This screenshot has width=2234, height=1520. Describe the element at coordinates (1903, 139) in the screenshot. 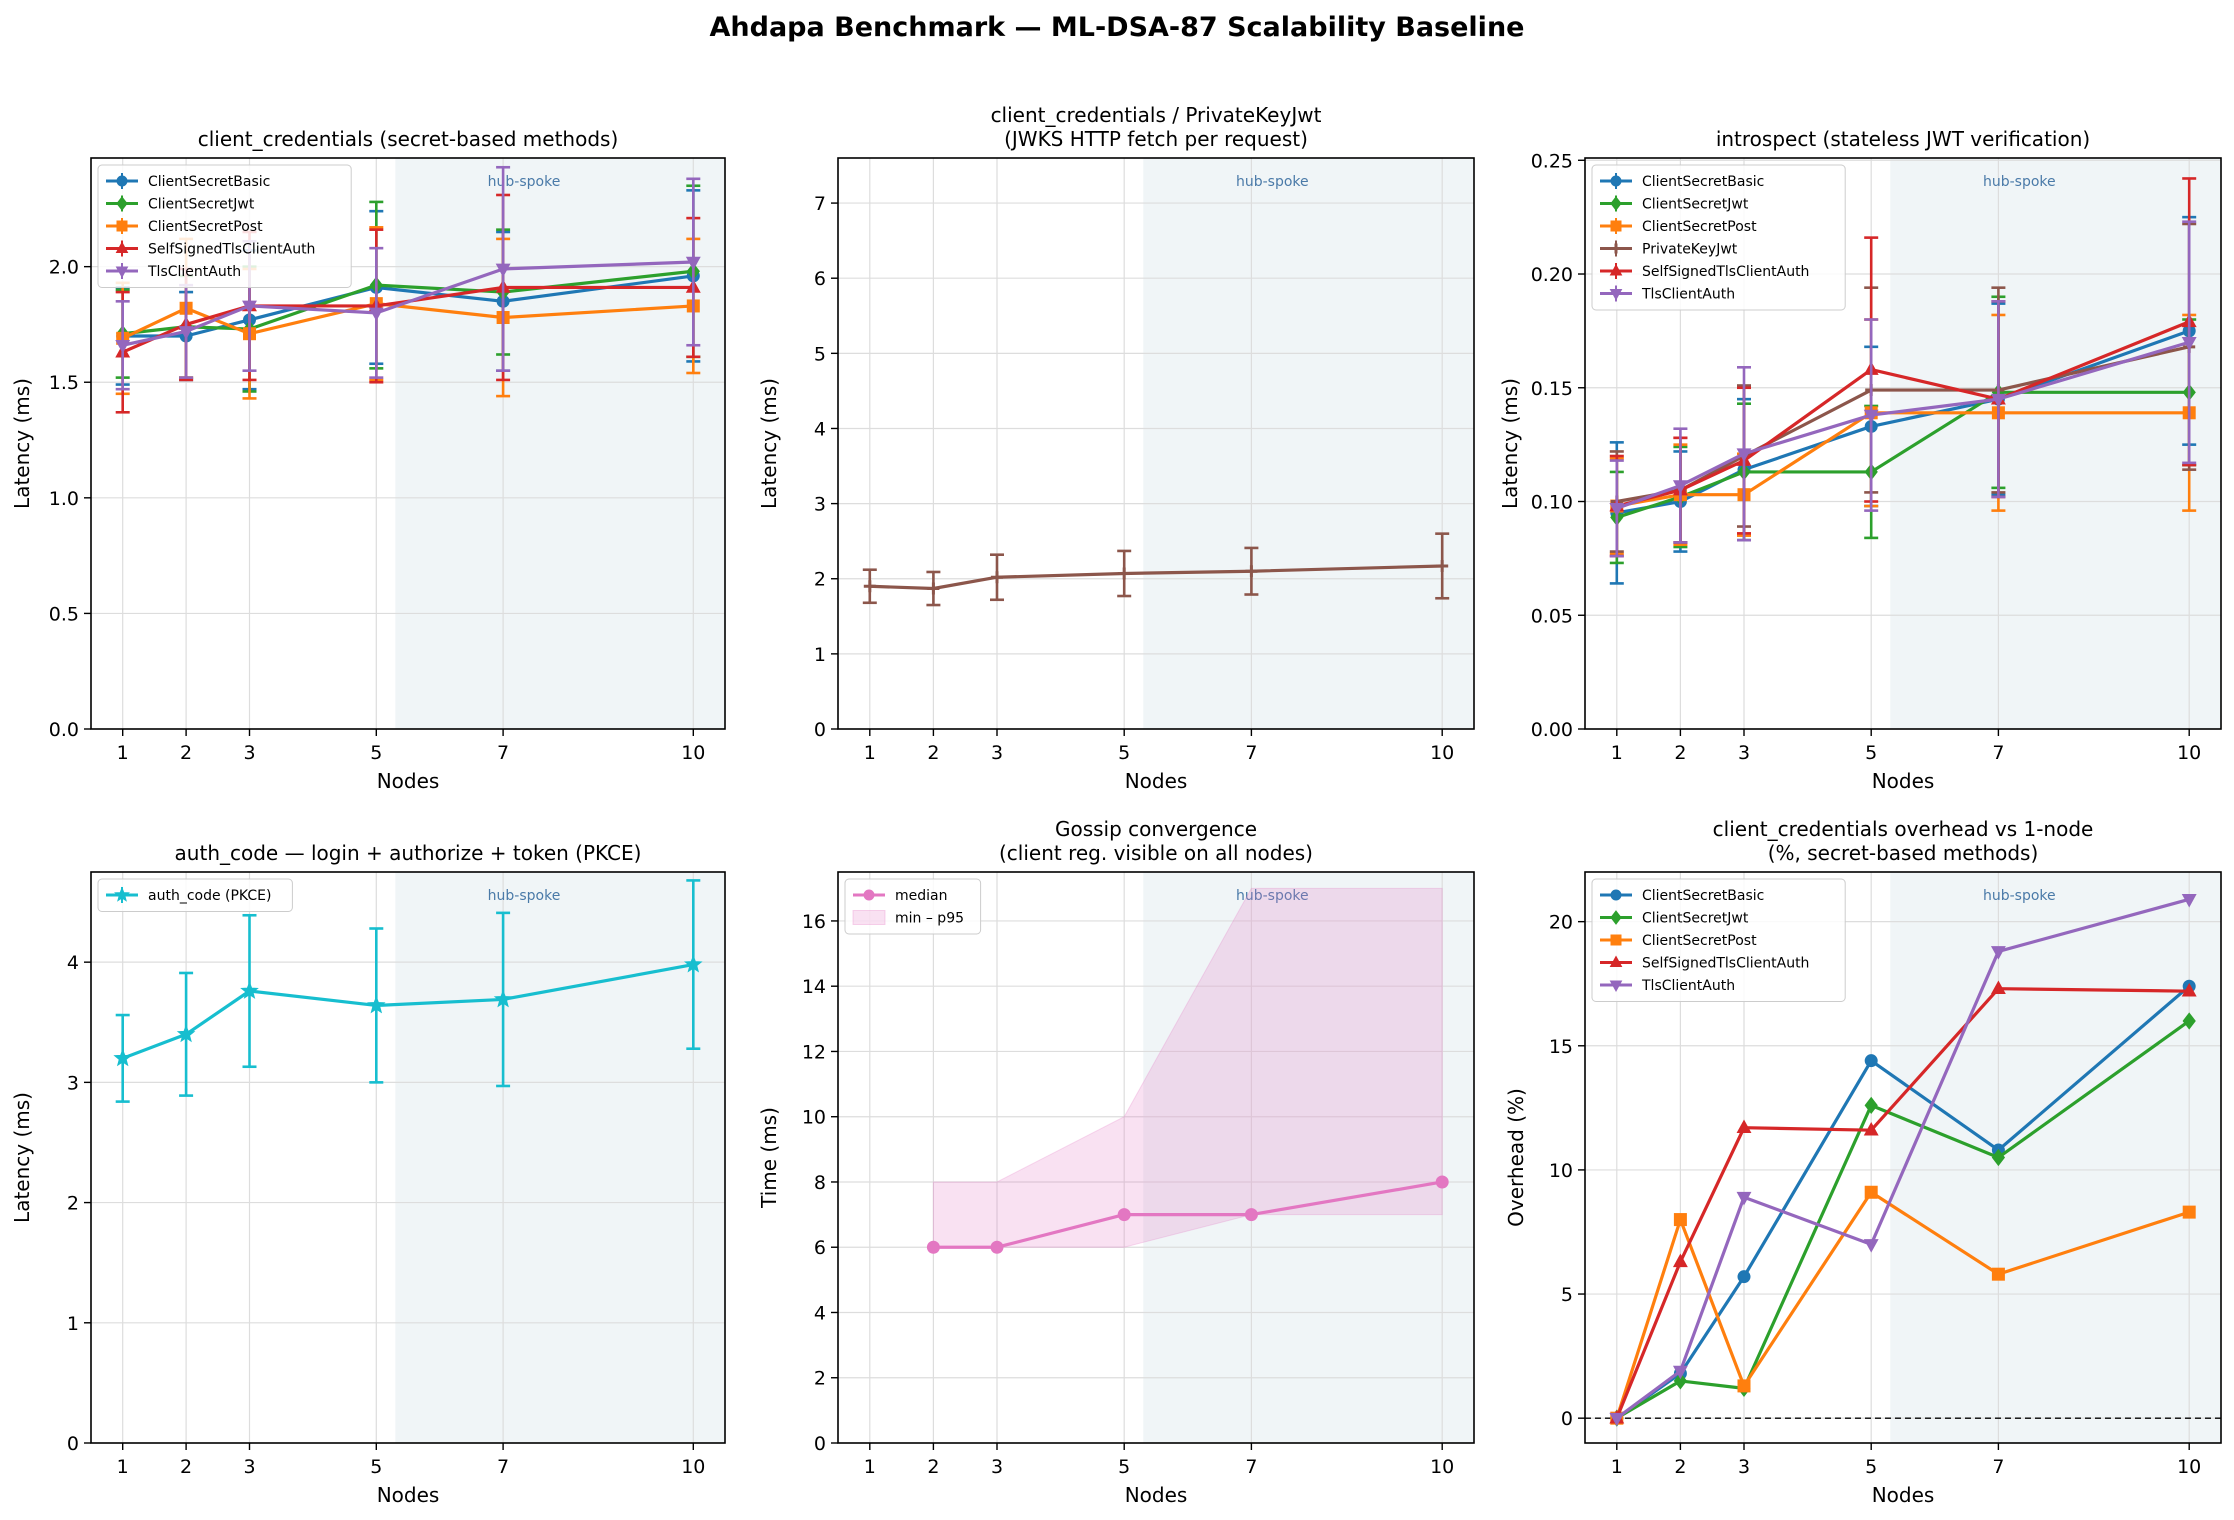

I see `chart-title-line: introspect (stateless JWT verification)` at that location.